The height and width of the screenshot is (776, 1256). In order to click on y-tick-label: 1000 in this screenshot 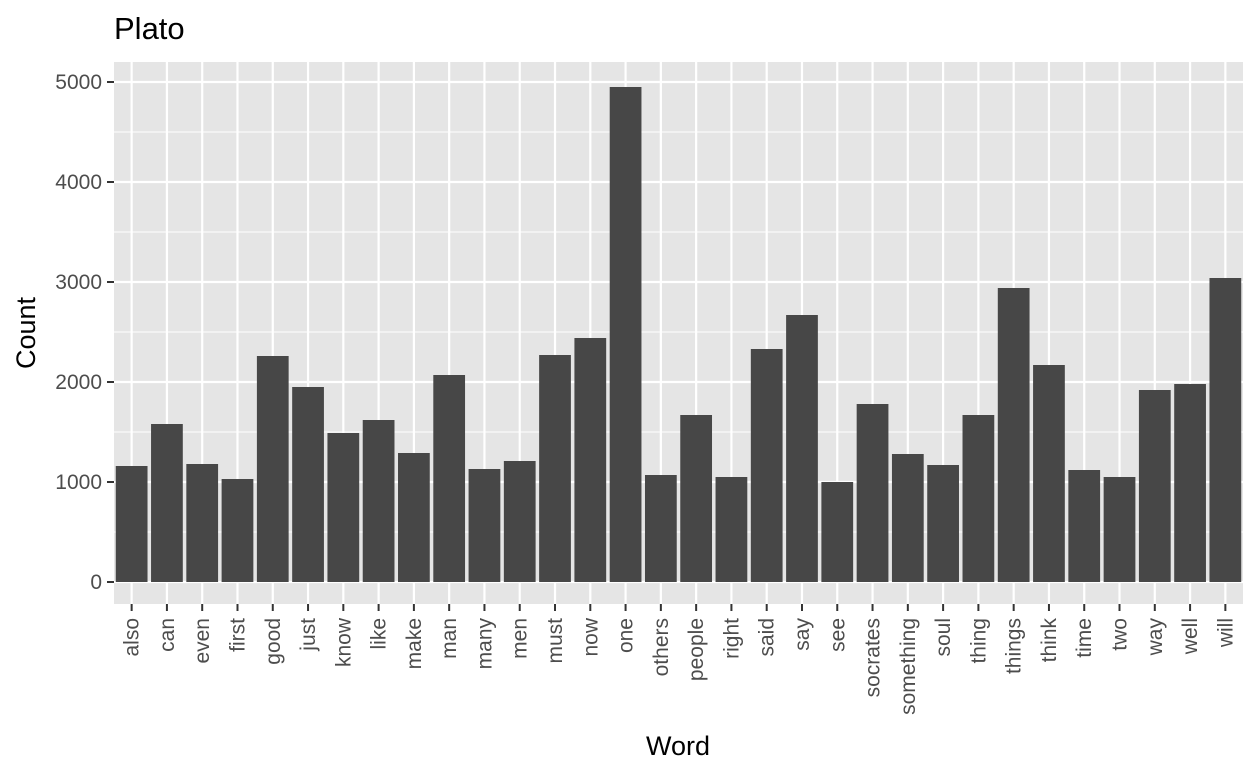, I will do `click(78, 482)`.